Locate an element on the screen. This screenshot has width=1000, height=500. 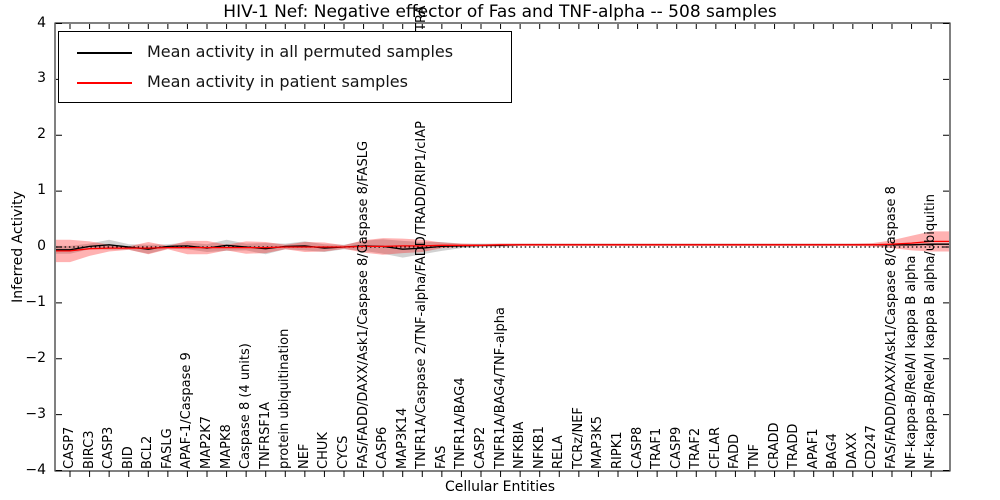
y-tick-label: −3 is located at coordinates (35, 413).